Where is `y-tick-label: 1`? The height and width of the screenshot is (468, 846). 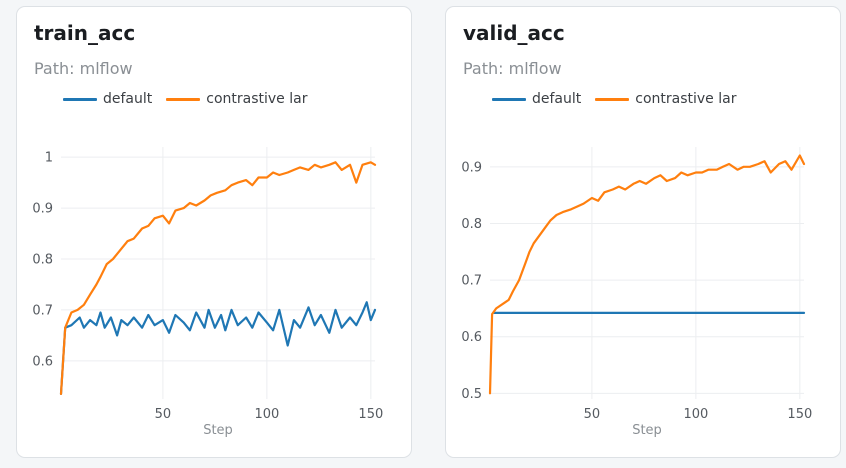
y-tick-label: 1 is located at coordinates (49, 158).